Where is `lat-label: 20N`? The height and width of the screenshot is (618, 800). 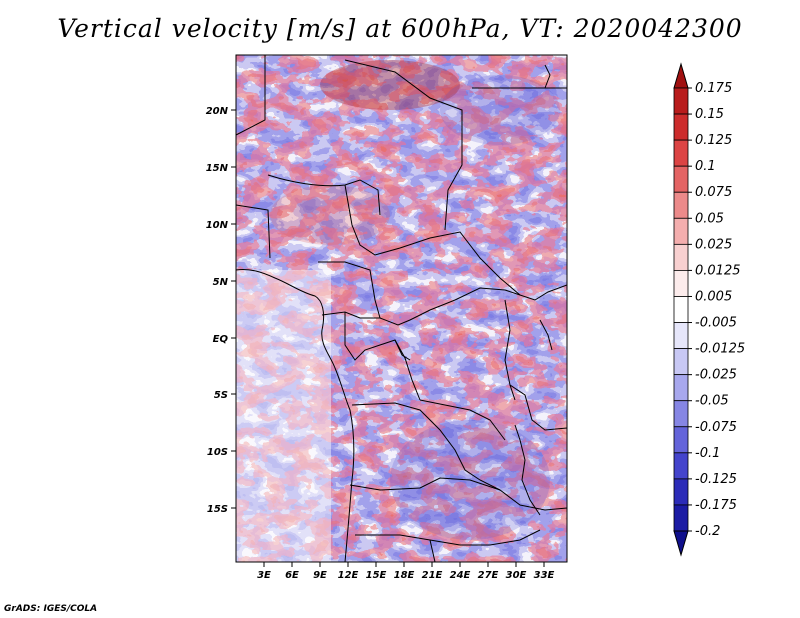
lat-label: 20N is located at coordinates (217, 111).